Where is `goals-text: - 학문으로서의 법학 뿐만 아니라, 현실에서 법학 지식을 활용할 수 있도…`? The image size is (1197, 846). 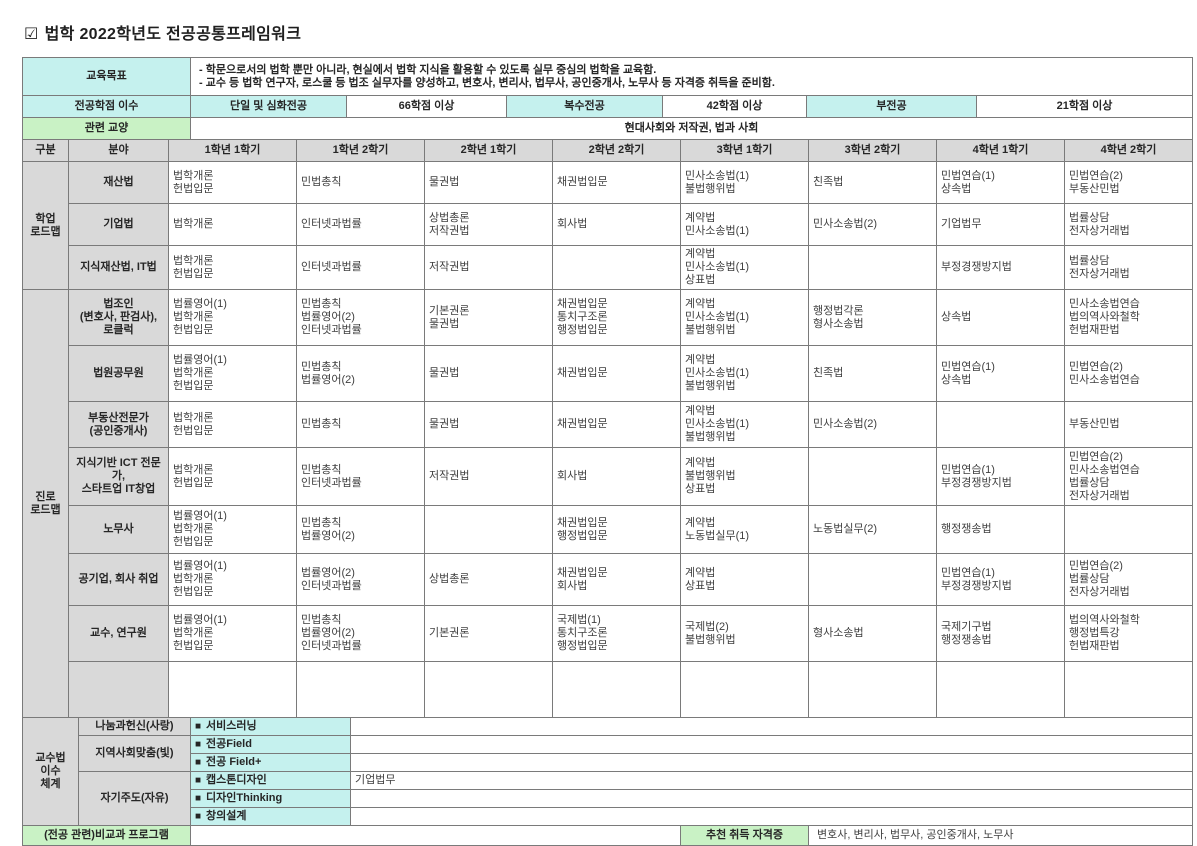 goals-text: - 학문으로서의 법학 뿐만 아니라, 현실에서 법학 지식을 활용할 수 있도… is located at coordinates (691, 76).